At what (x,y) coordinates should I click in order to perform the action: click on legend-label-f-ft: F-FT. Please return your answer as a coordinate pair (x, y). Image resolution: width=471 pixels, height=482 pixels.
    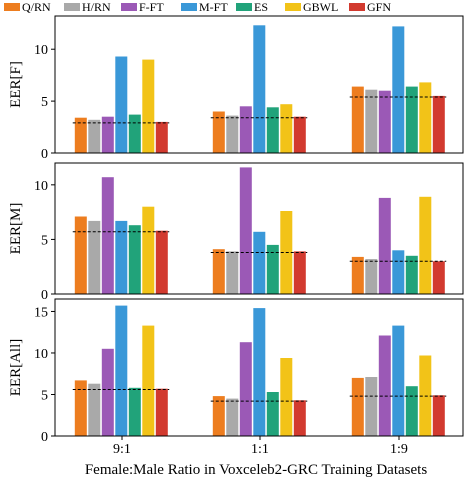
    Looking at the image, I should click on (151, 7).